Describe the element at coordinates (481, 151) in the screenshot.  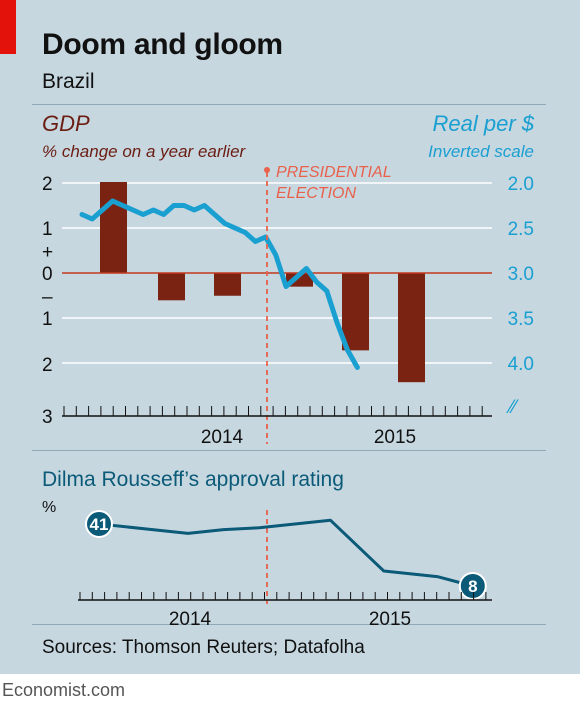
I see `real-series-subtitle: Inverted scale` at that location.